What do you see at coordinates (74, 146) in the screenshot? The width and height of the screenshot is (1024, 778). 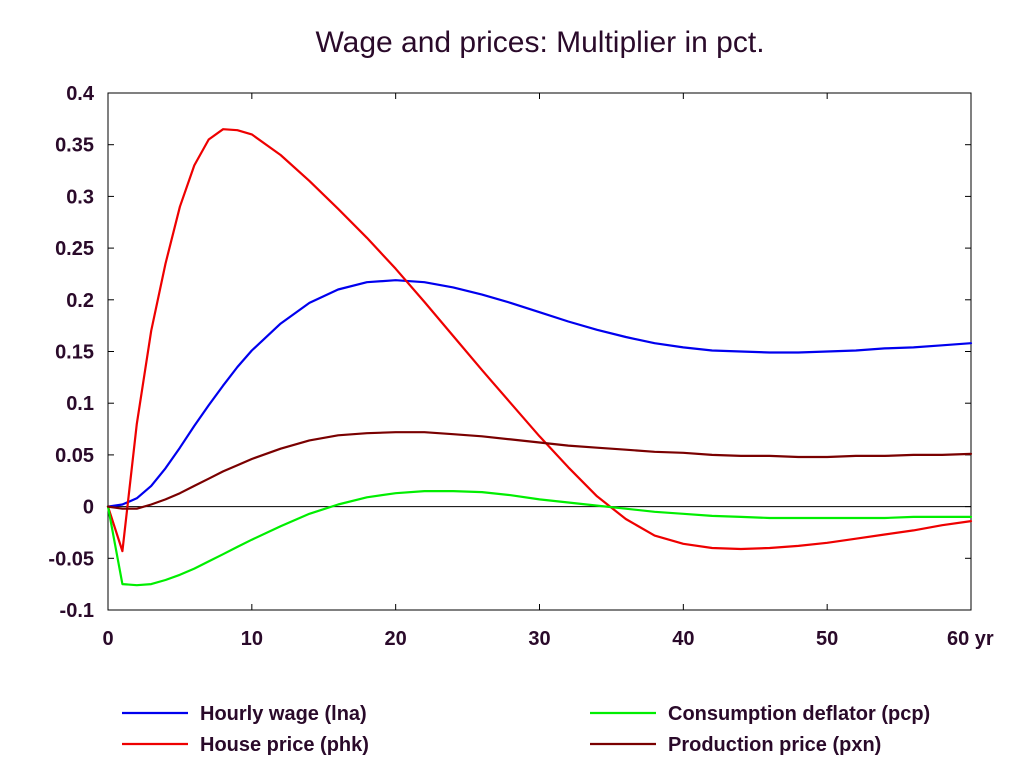 I see `y-tick-label: 0.35` at bounding box center [74, 146].